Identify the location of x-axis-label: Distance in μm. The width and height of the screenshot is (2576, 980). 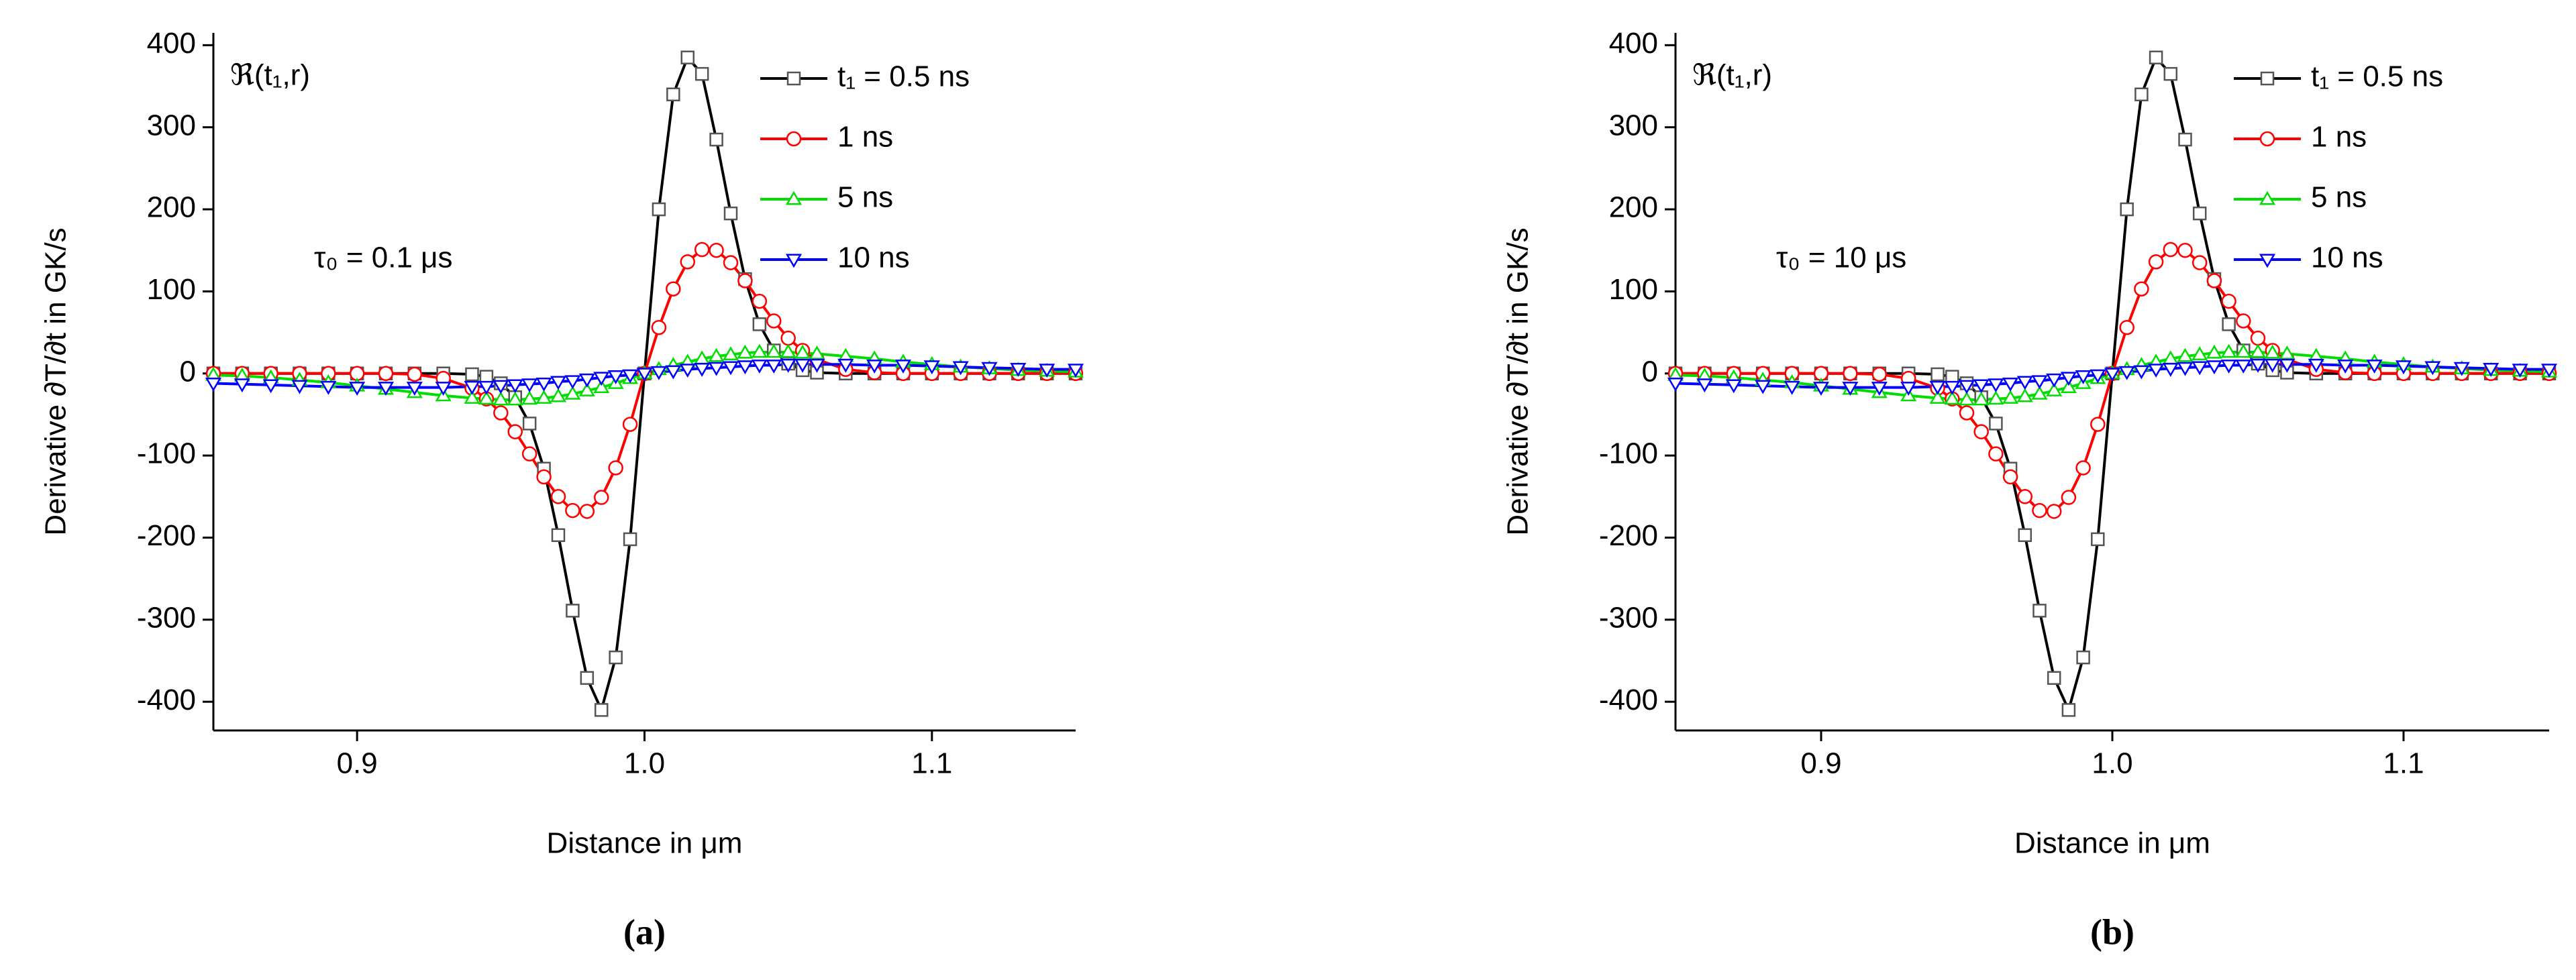
(2112, 843).